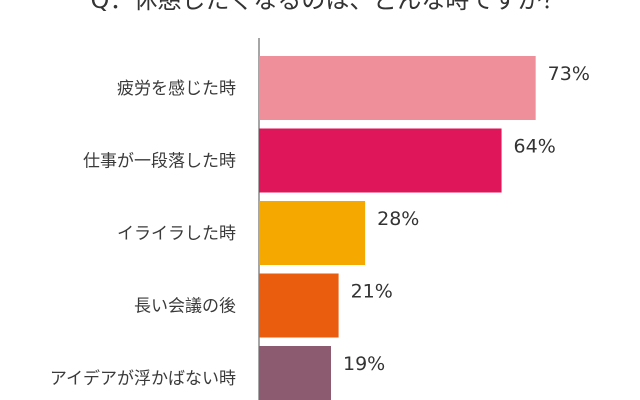 This screenshot has width=640, height=400. Describe the element at coordinates (143, 378) in the screenshot. I see `category-label: アイデアが浮かばない時` at that location.